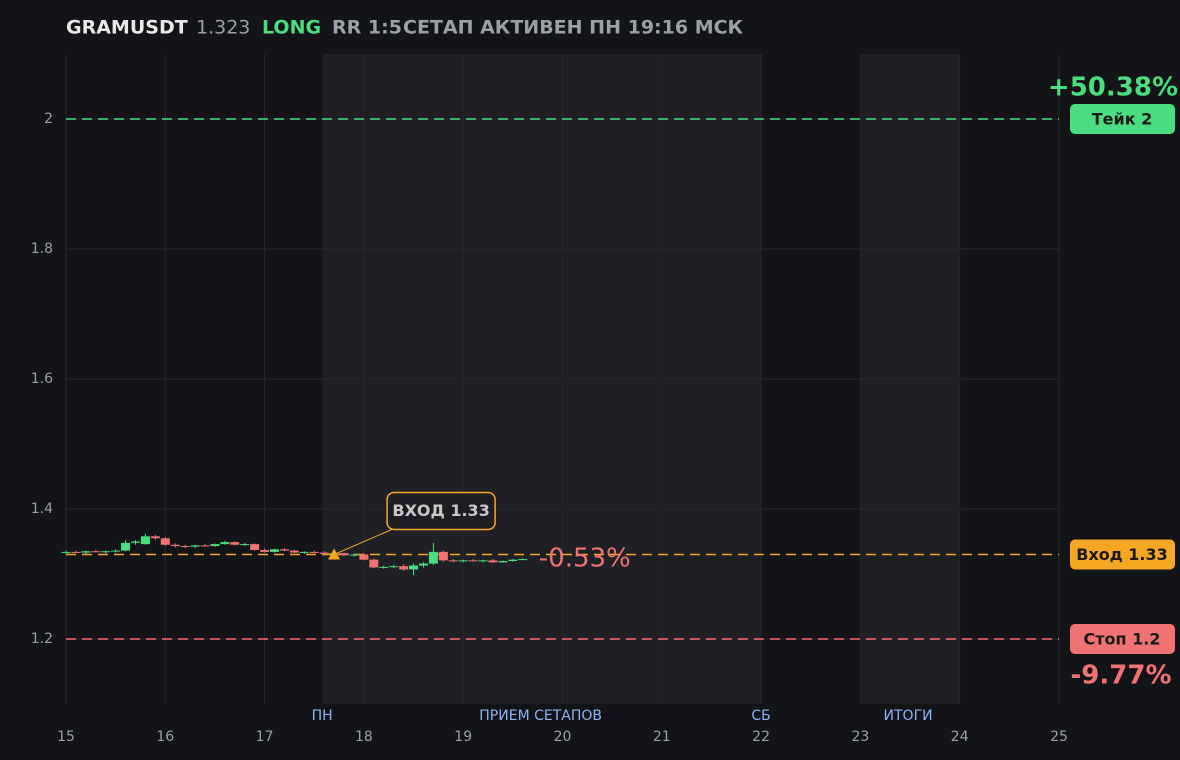 The width and height of the screenshot is (1180, 760). Describe the element at coordinates (334, 554) in the screenshot. I see `entry-marker` at that location.